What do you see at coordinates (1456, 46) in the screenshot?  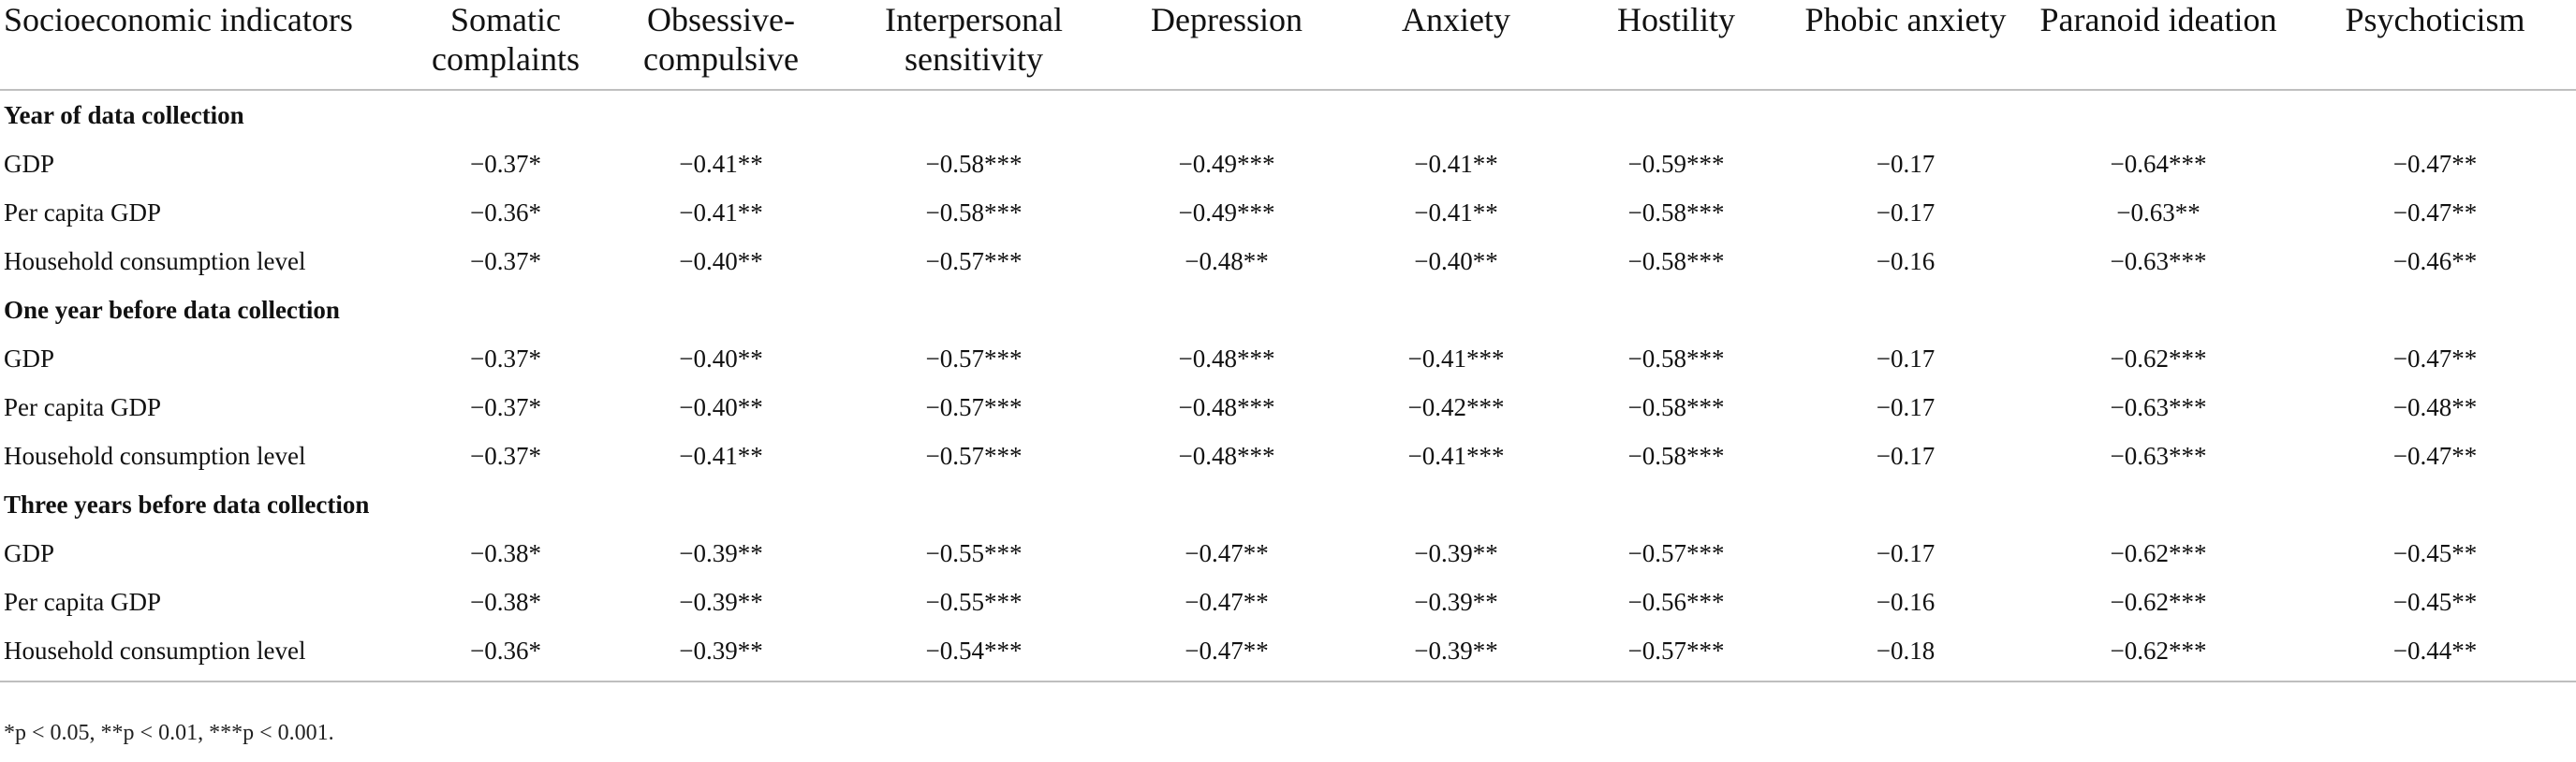 I see `column-header: Anxiety` at bounding box center [1456, 46].